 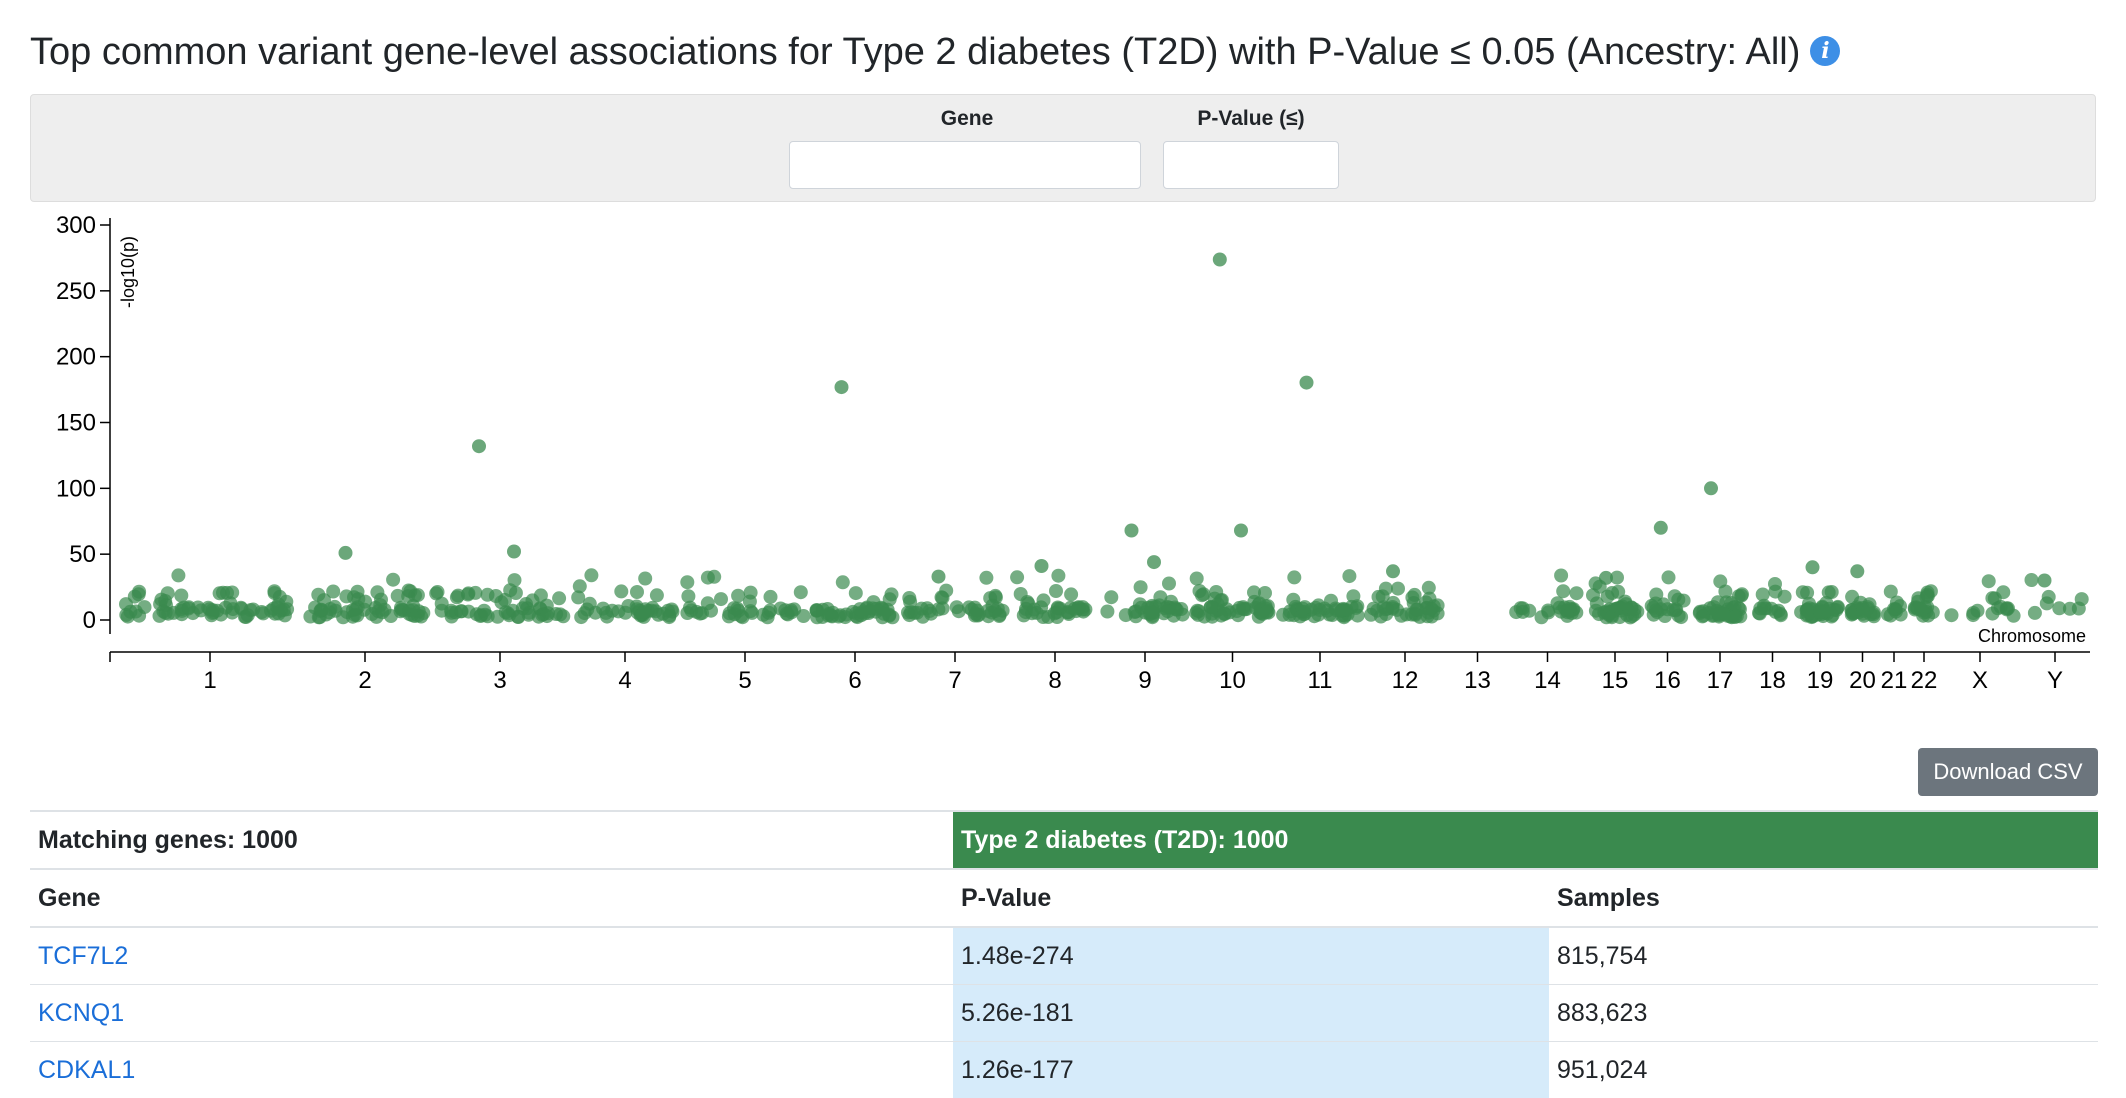 What do you see at coordinates (1825, 51) in the screenshot?
I see `info-icon: i` at bounding box center [1825, 51].